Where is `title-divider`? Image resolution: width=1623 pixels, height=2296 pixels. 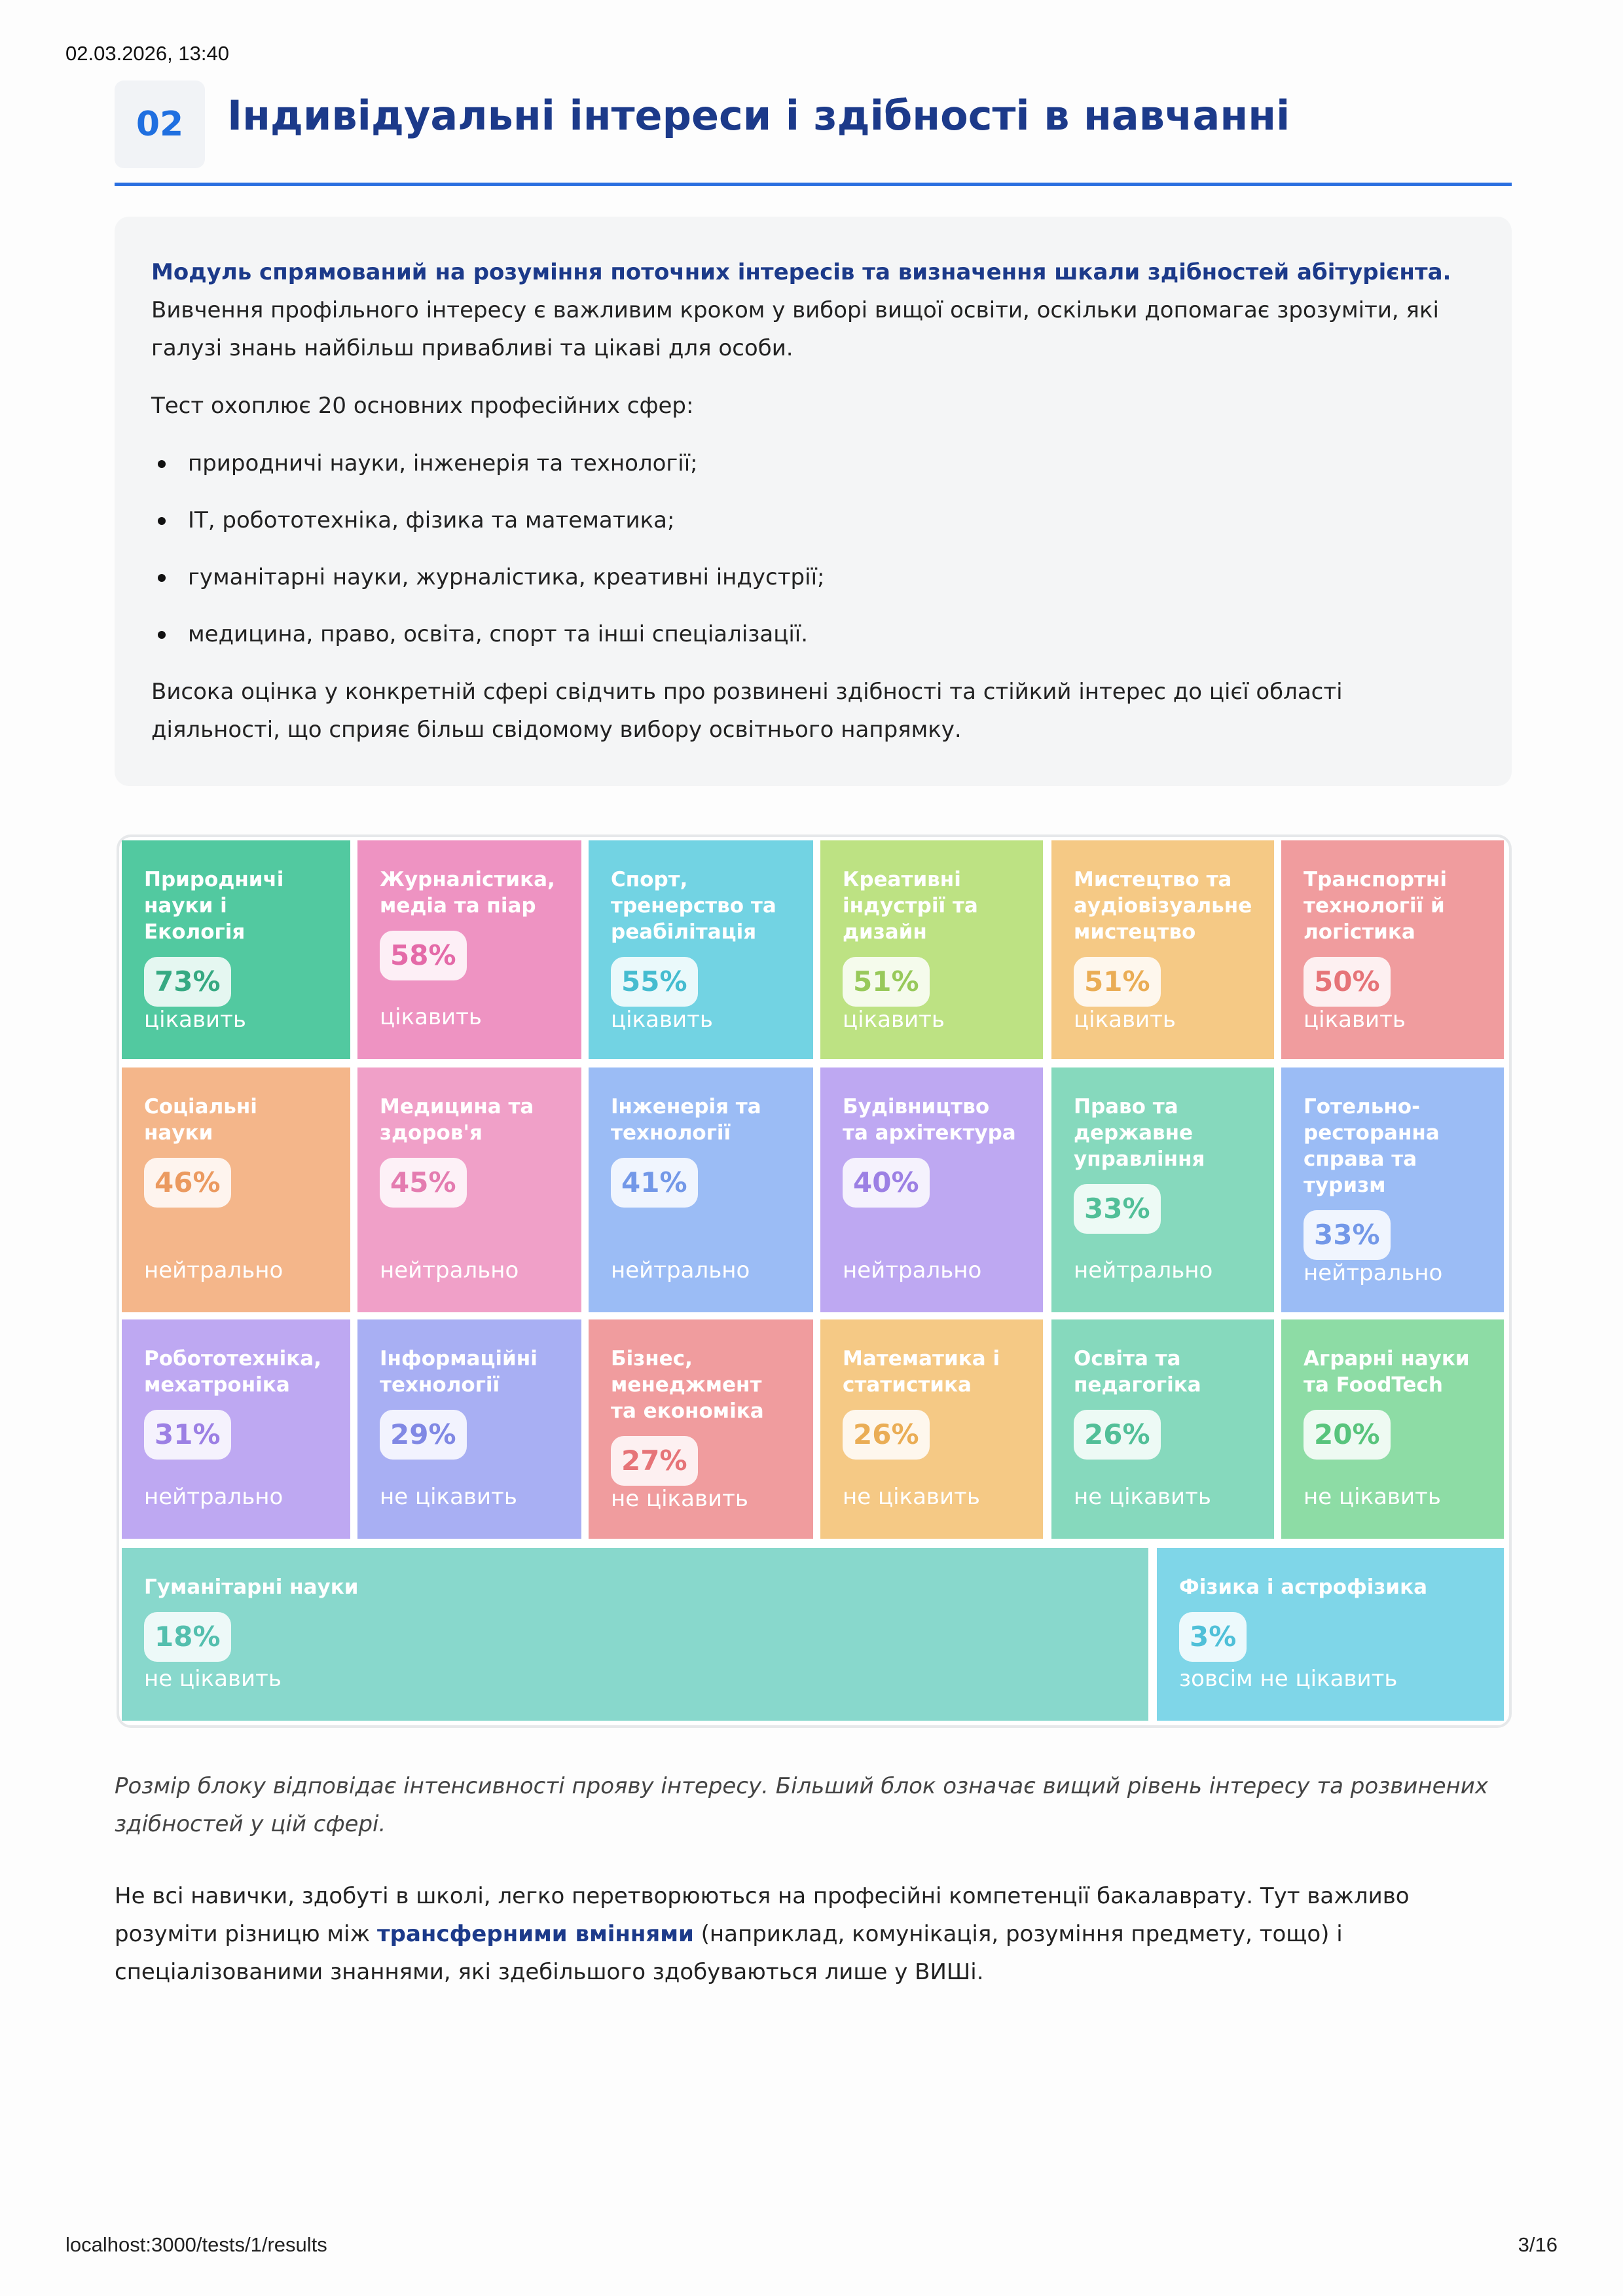
title-divider is located at coordinates (813, 185).